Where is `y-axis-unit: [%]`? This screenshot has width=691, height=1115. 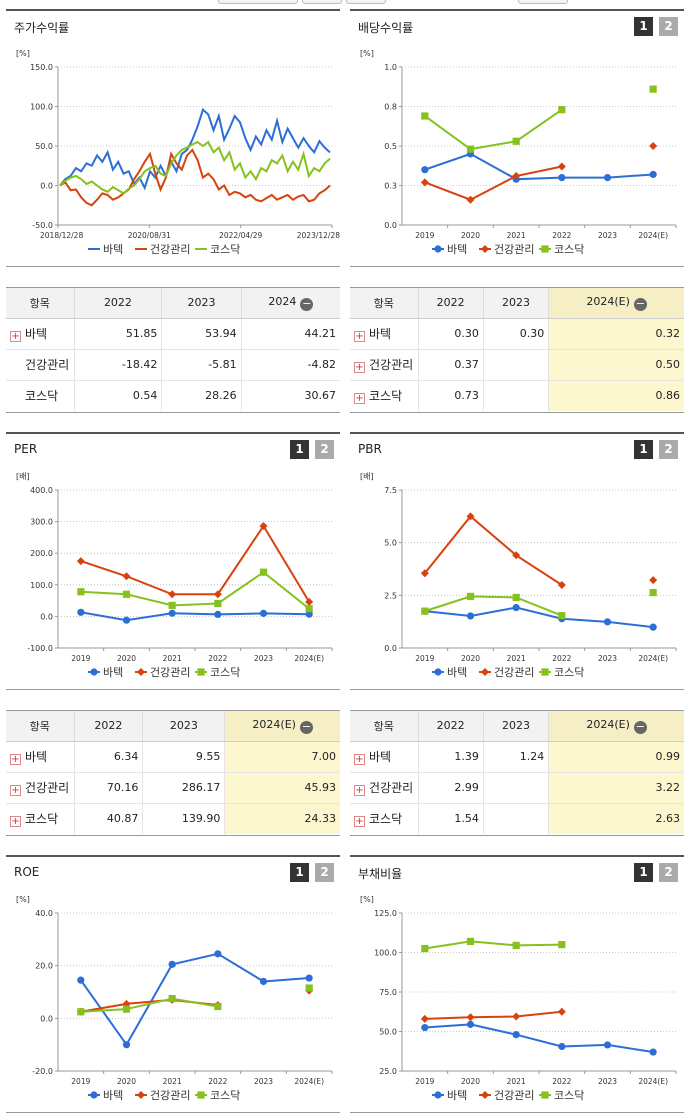 y-axis-unit: [%] is located at coordinates (367, 899).